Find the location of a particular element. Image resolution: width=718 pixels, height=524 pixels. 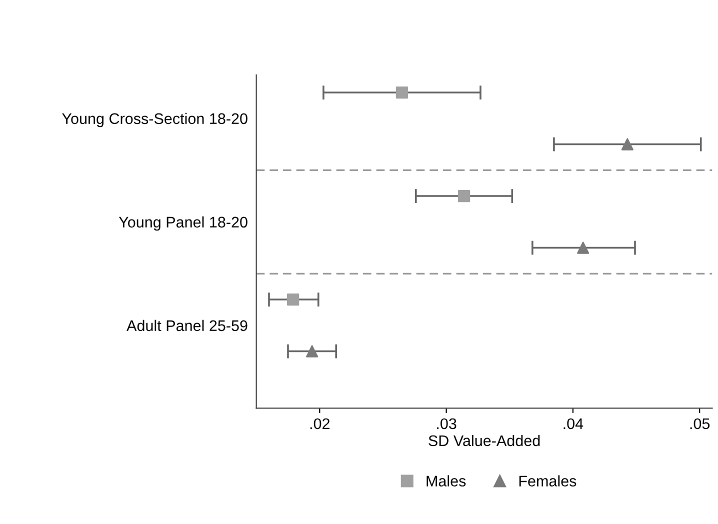

y-tick-label: Adult Panel 25-59 is located at coordinates (187, 326).